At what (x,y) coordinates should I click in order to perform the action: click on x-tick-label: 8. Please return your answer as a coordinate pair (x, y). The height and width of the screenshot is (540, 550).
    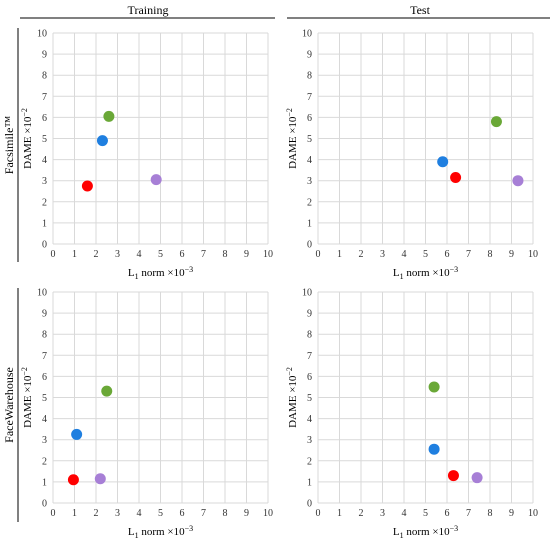
    Looking at the image, I should click on (490, 513).